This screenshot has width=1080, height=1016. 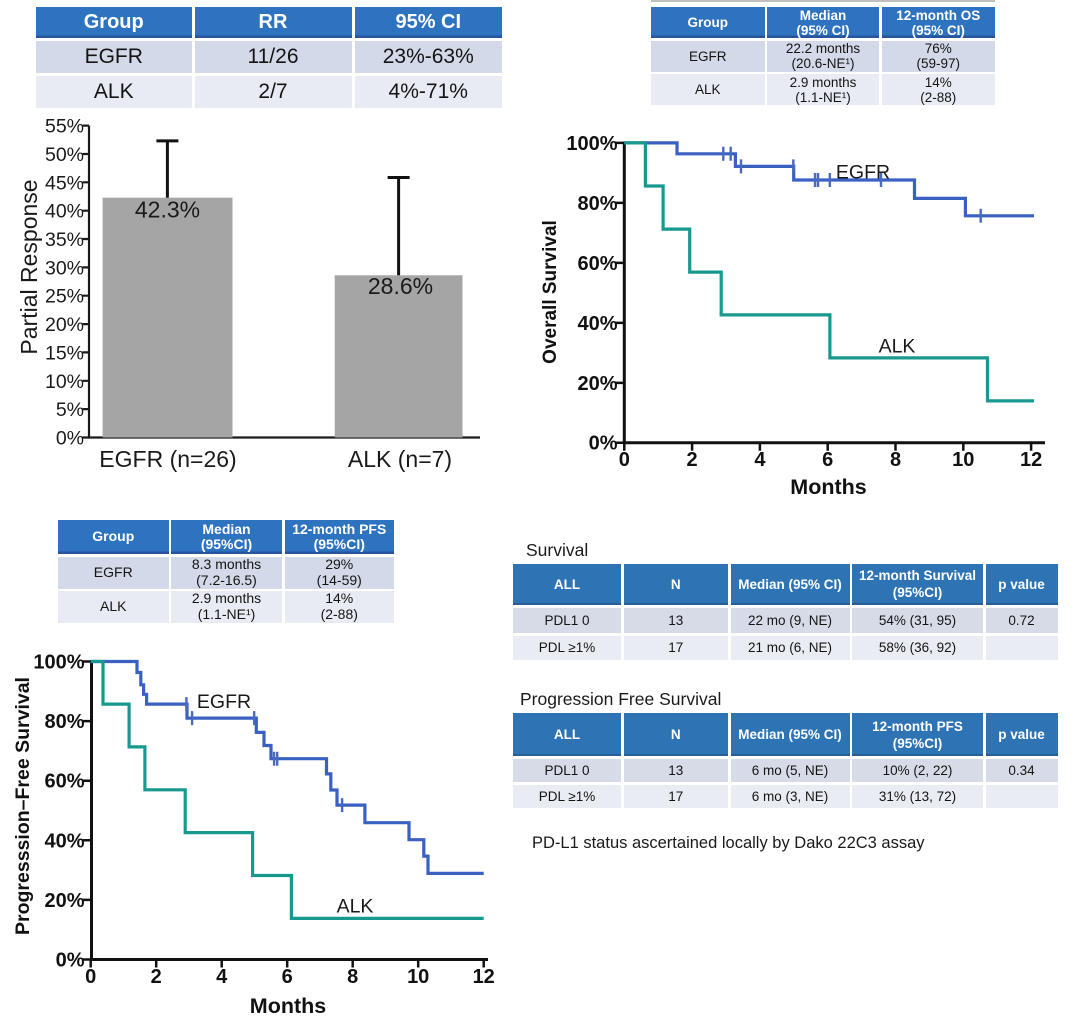 I want to click on svg-text: 50%, so click(x=64, y=155).